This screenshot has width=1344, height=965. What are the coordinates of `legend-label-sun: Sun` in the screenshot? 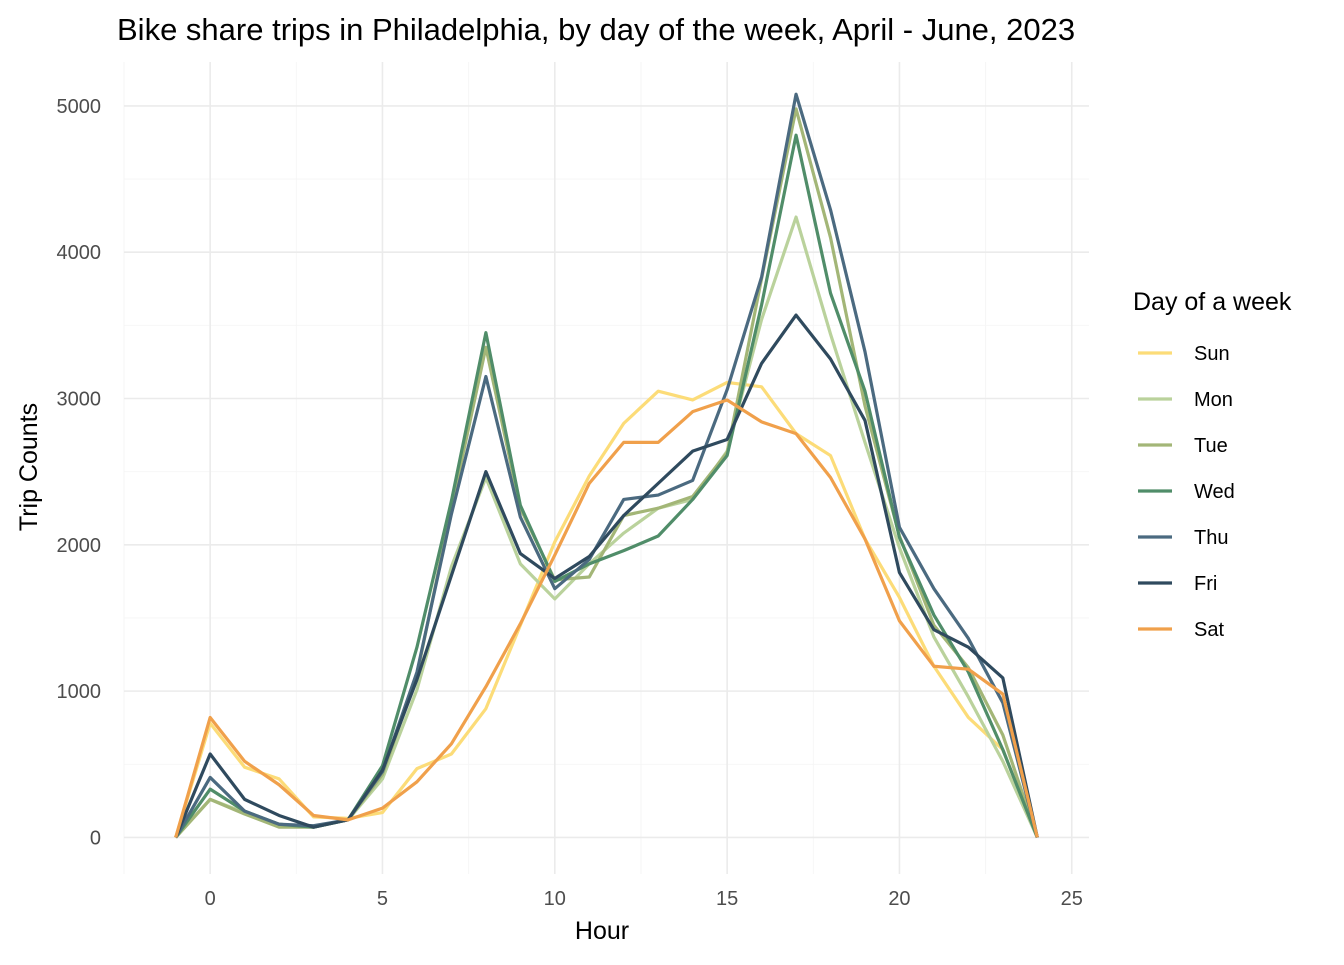 It's located at (1212, 354).